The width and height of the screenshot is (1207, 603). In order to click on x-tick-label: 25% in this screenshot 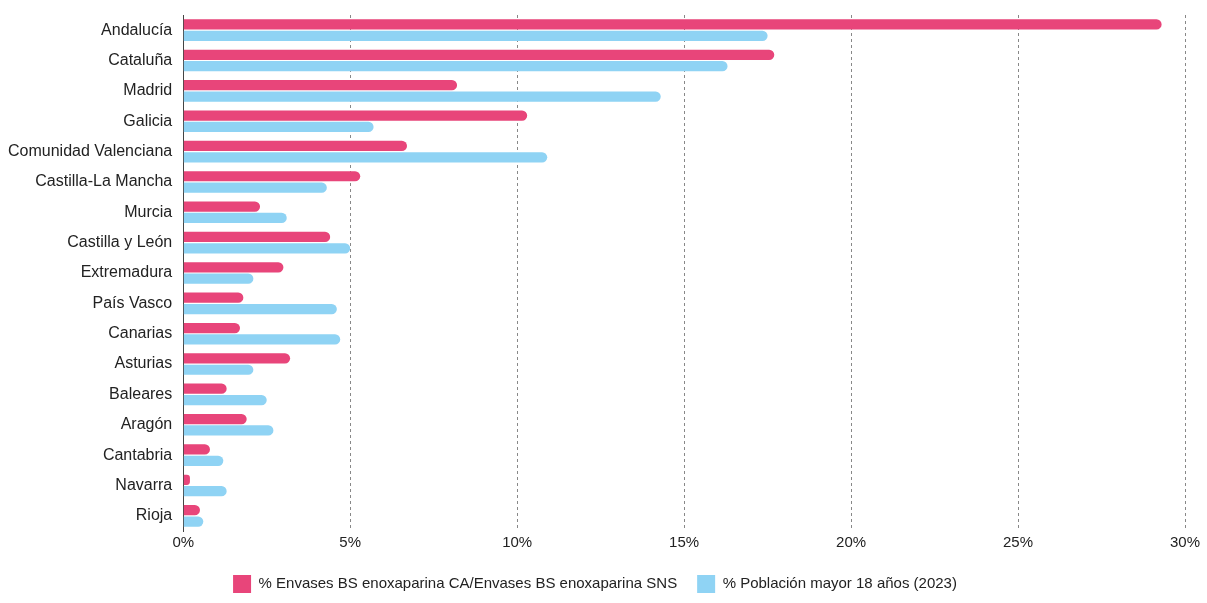, I will do `click(1018, 542)`.